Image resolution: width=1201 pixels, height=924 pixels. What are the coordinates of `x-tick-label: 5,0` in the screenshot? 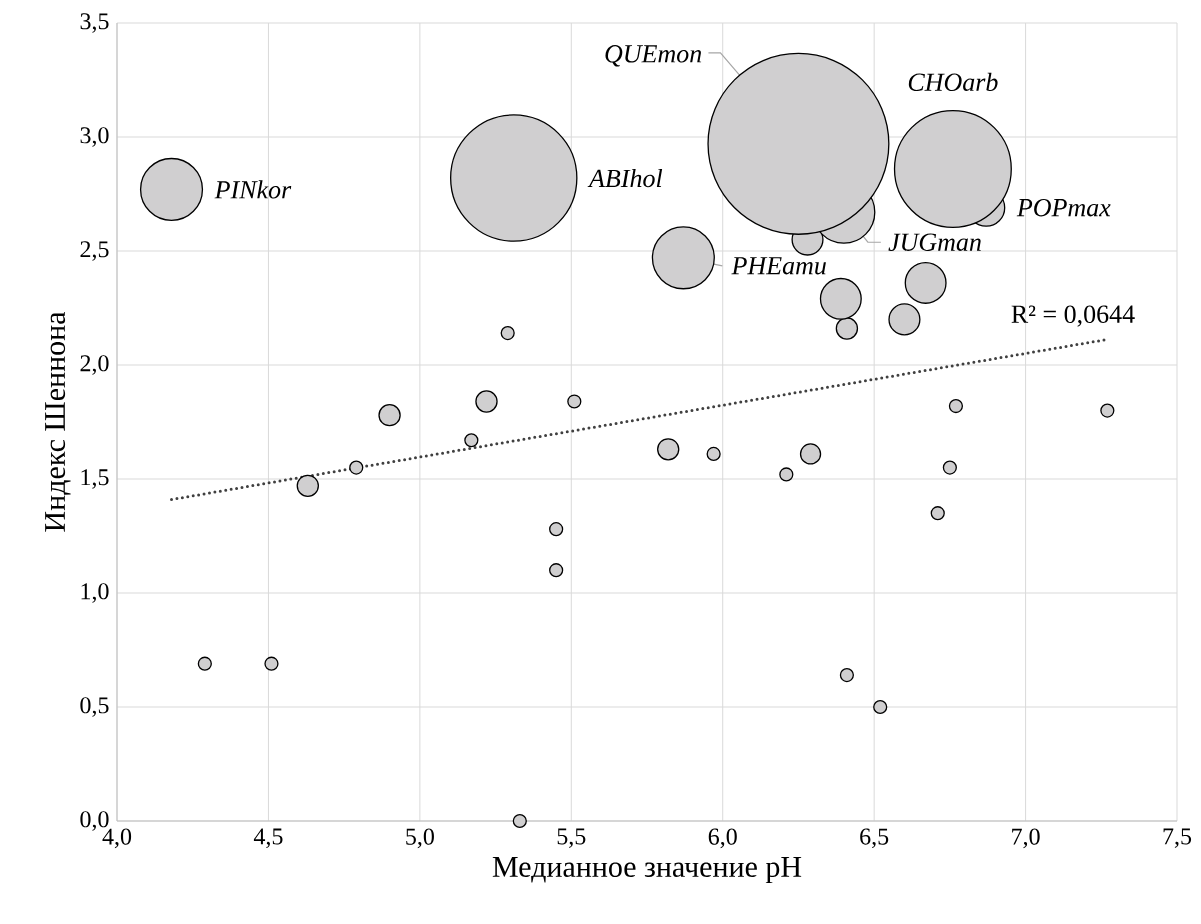 It's located at (420, 838).